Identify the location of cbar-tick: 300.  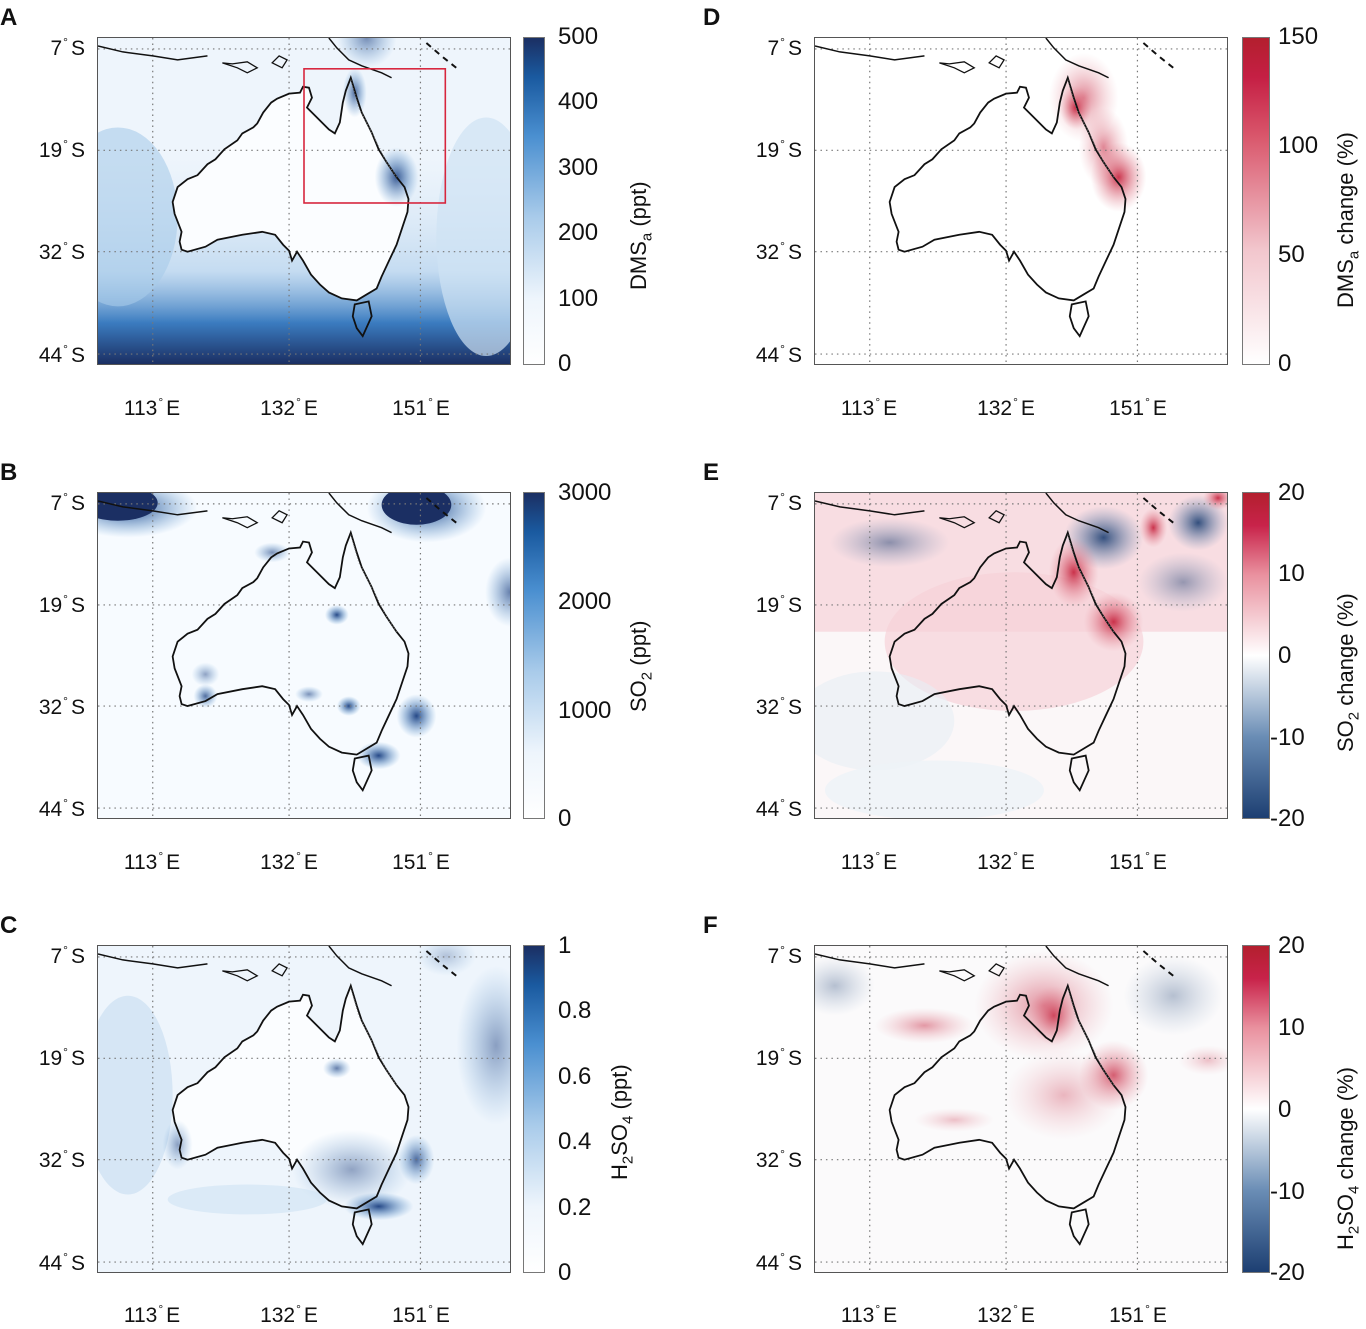
(578, 167).